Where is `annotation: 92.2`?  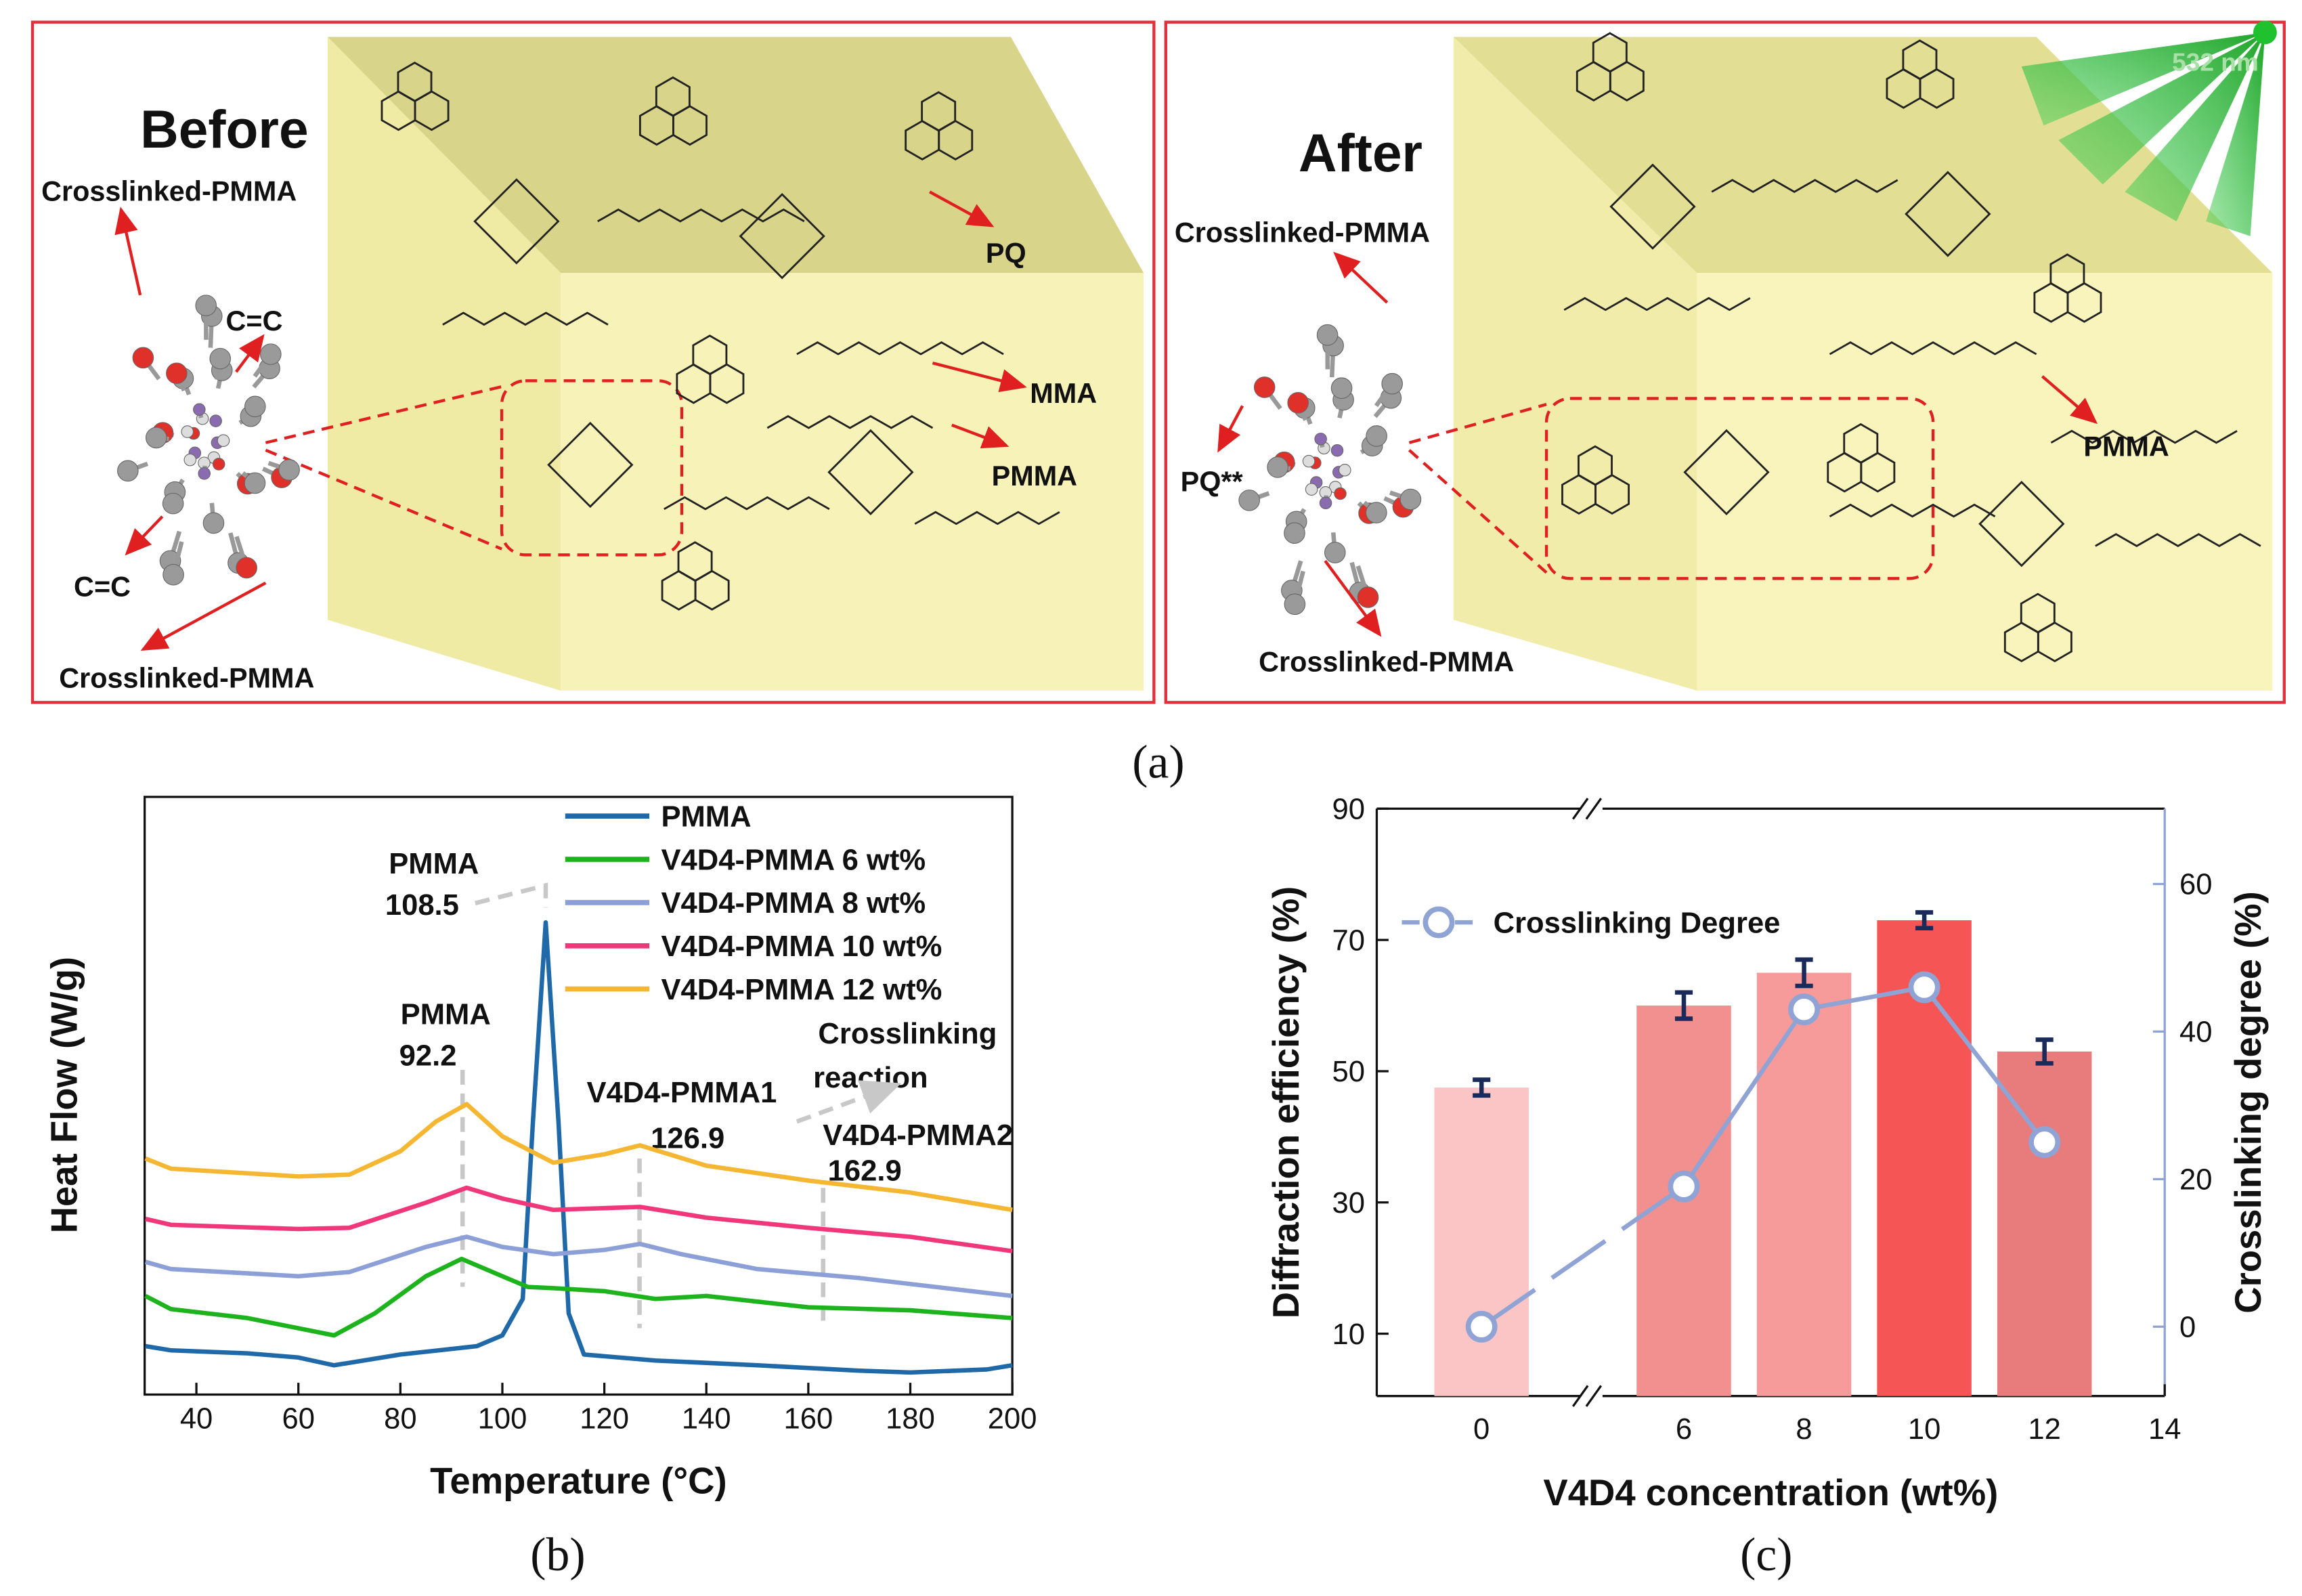 annotation: 92.2 is located at coordinates (428, 1057).